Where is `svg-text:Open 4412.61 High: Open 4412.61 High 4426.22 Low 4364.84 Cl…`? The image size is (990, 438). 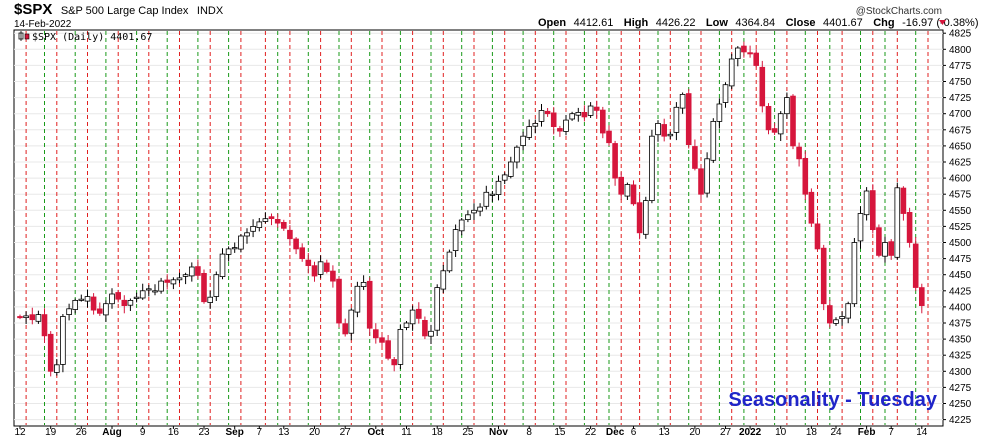 svg-text:Open 4412.61 High: Open 4412.61 High 4426.22 Low 4364.84 Cl… is located at coordinates (758, 21).